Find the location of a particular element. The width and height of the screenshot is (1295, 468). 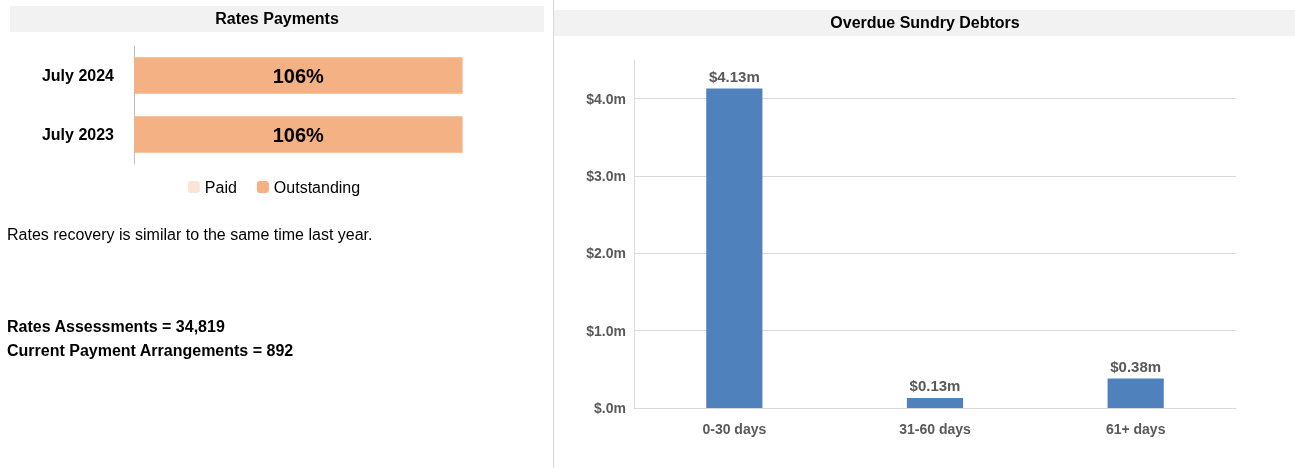

y-tick-label: $.0m is located at coordinates (610, 408).